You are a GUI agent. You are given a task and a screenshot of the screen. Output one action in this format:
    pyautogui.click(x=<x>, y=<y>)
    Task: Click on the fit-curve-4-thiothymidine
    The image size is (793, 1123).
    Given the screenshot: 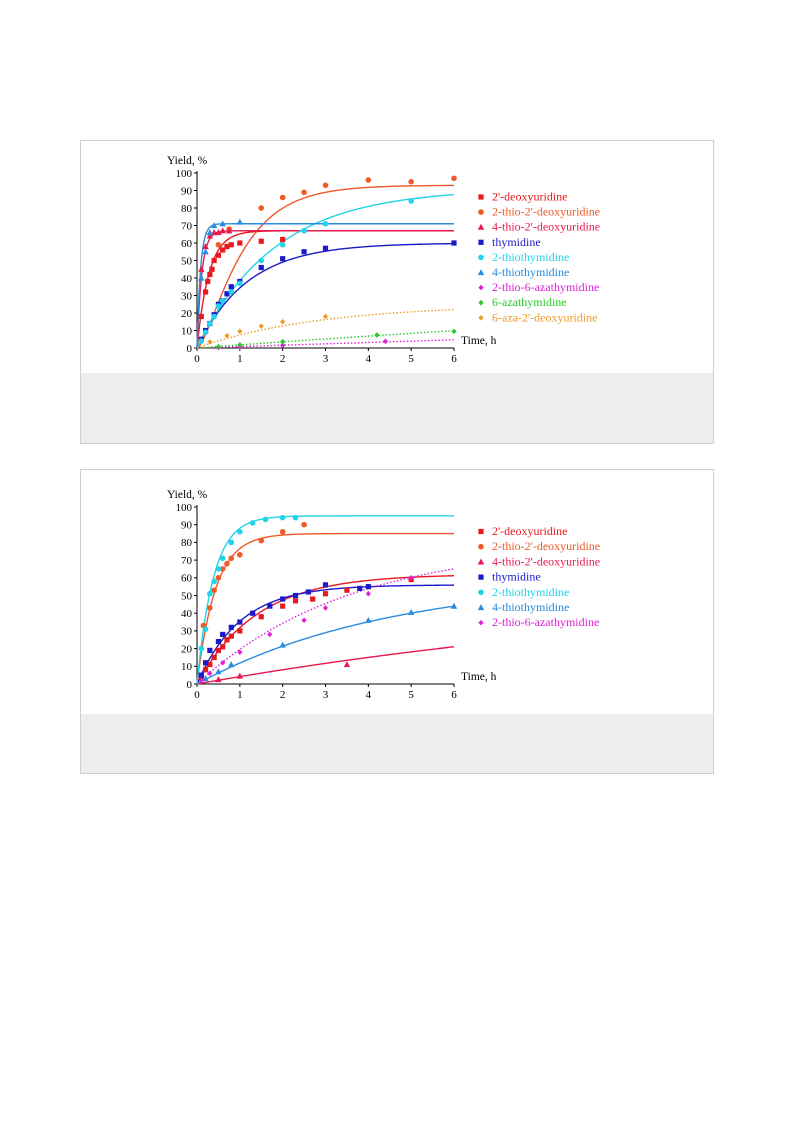 What is the action you would take?
    pyautogui.click(x=325, y=645)
    